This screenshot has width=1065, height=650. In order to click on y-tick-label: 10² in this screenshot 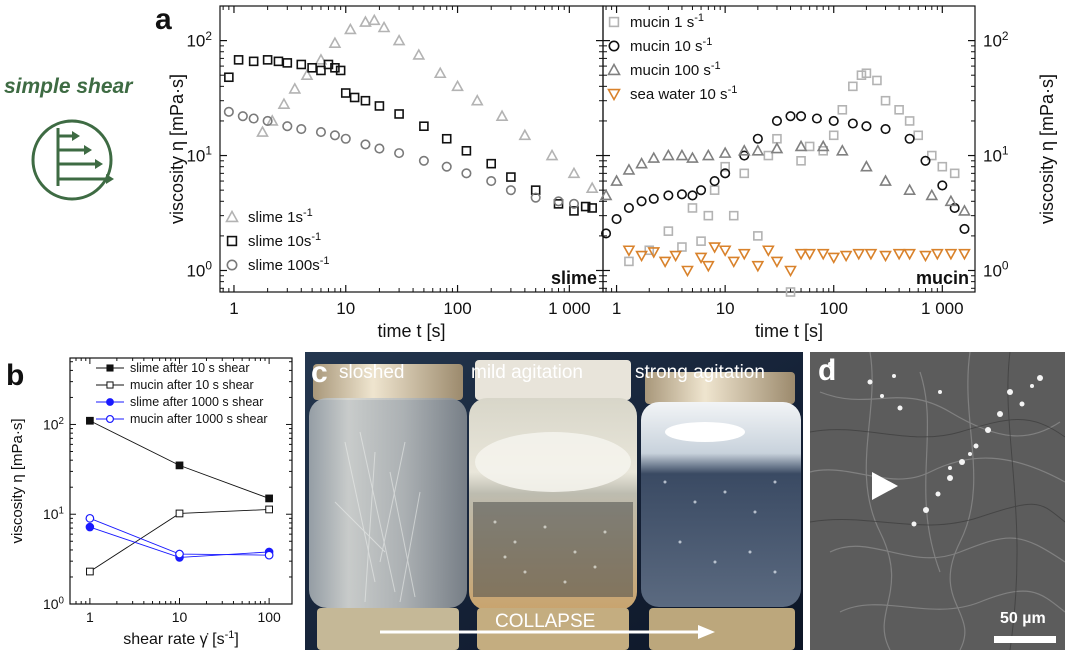, I will do `click(53, 424)`.